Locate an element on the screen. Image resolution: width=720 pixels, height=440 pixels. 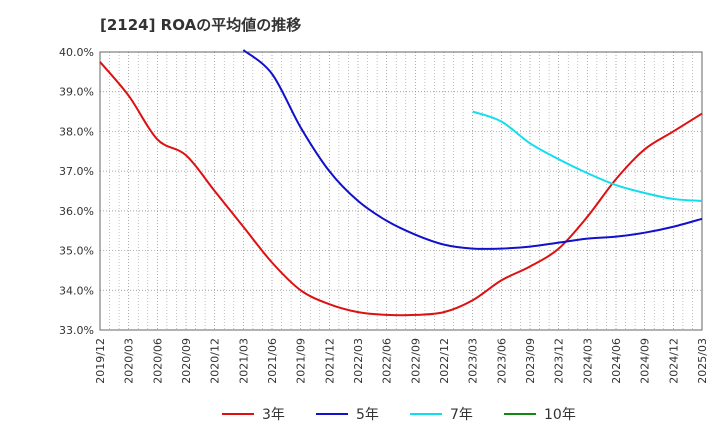
x-tick-label: 2023/09 is located at coordinates (530, 361).